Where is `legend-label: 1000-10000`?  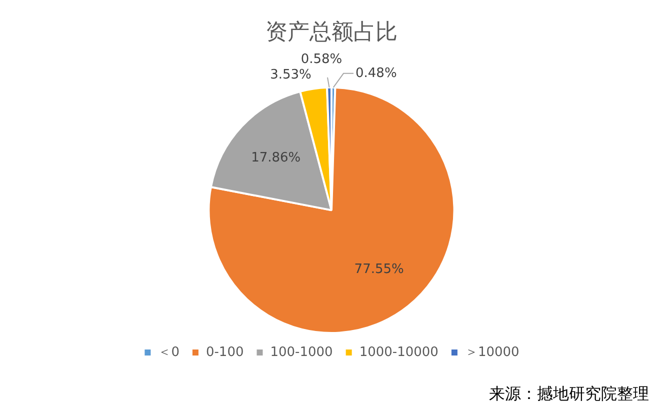
legend-label: 1000-10000 is located at coordinates (398, 352).